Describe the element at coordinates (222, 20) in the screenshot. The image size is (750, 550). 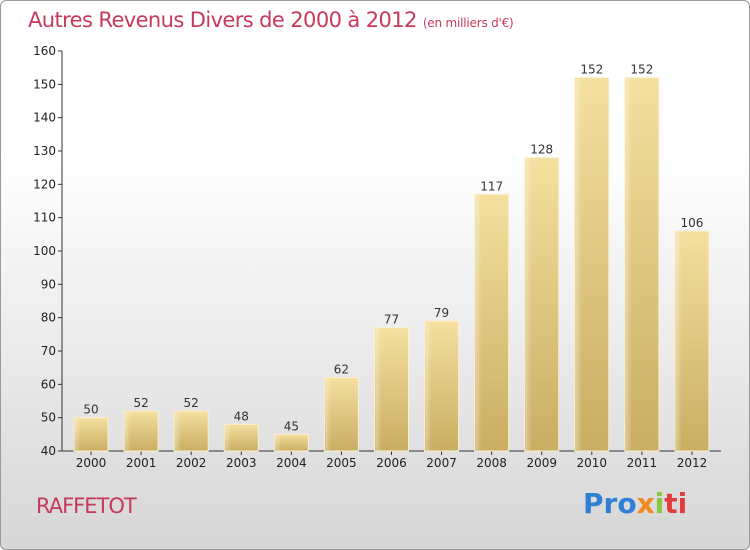
I see `chart-title-text: Autres Revenus Divers de 2000 à 2012` at that location.